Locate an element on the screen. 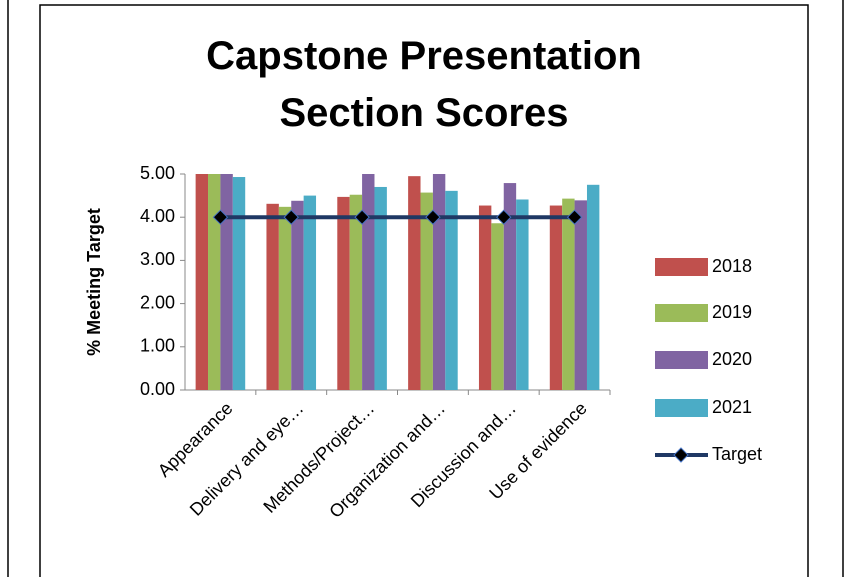 The width and height of the screenshot is (852, 577). y-tick-label: 2.00 is located at coordinates (157, 302).